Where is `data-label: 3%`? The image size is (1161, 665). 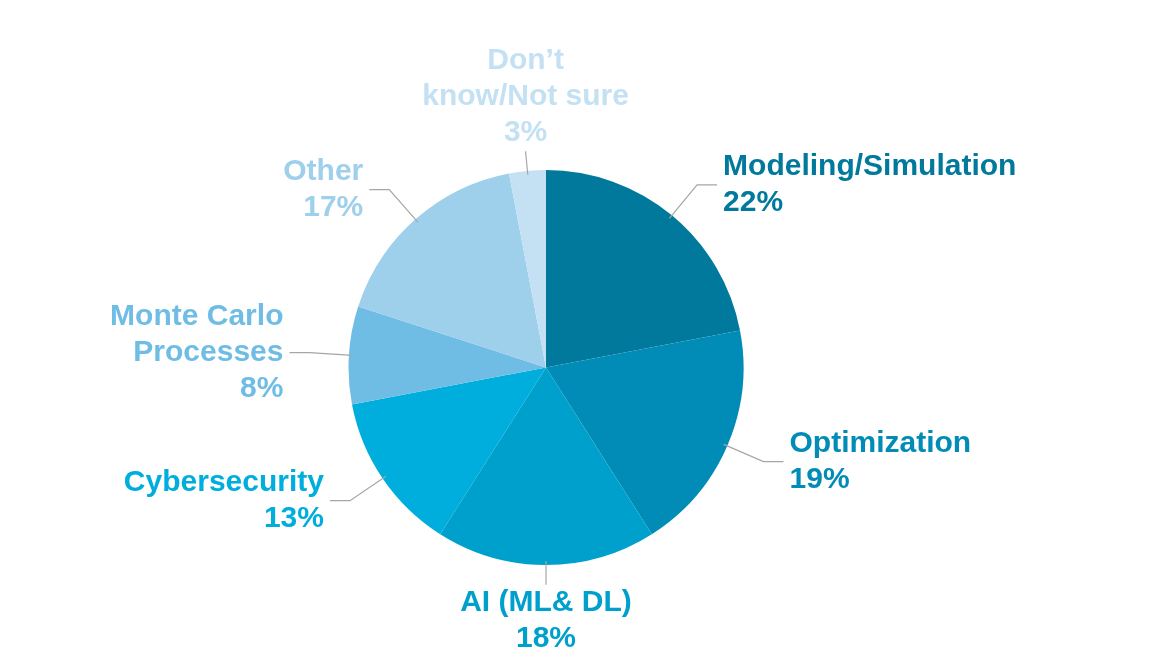
data-label: 3% is located at coordinates (525, 131).